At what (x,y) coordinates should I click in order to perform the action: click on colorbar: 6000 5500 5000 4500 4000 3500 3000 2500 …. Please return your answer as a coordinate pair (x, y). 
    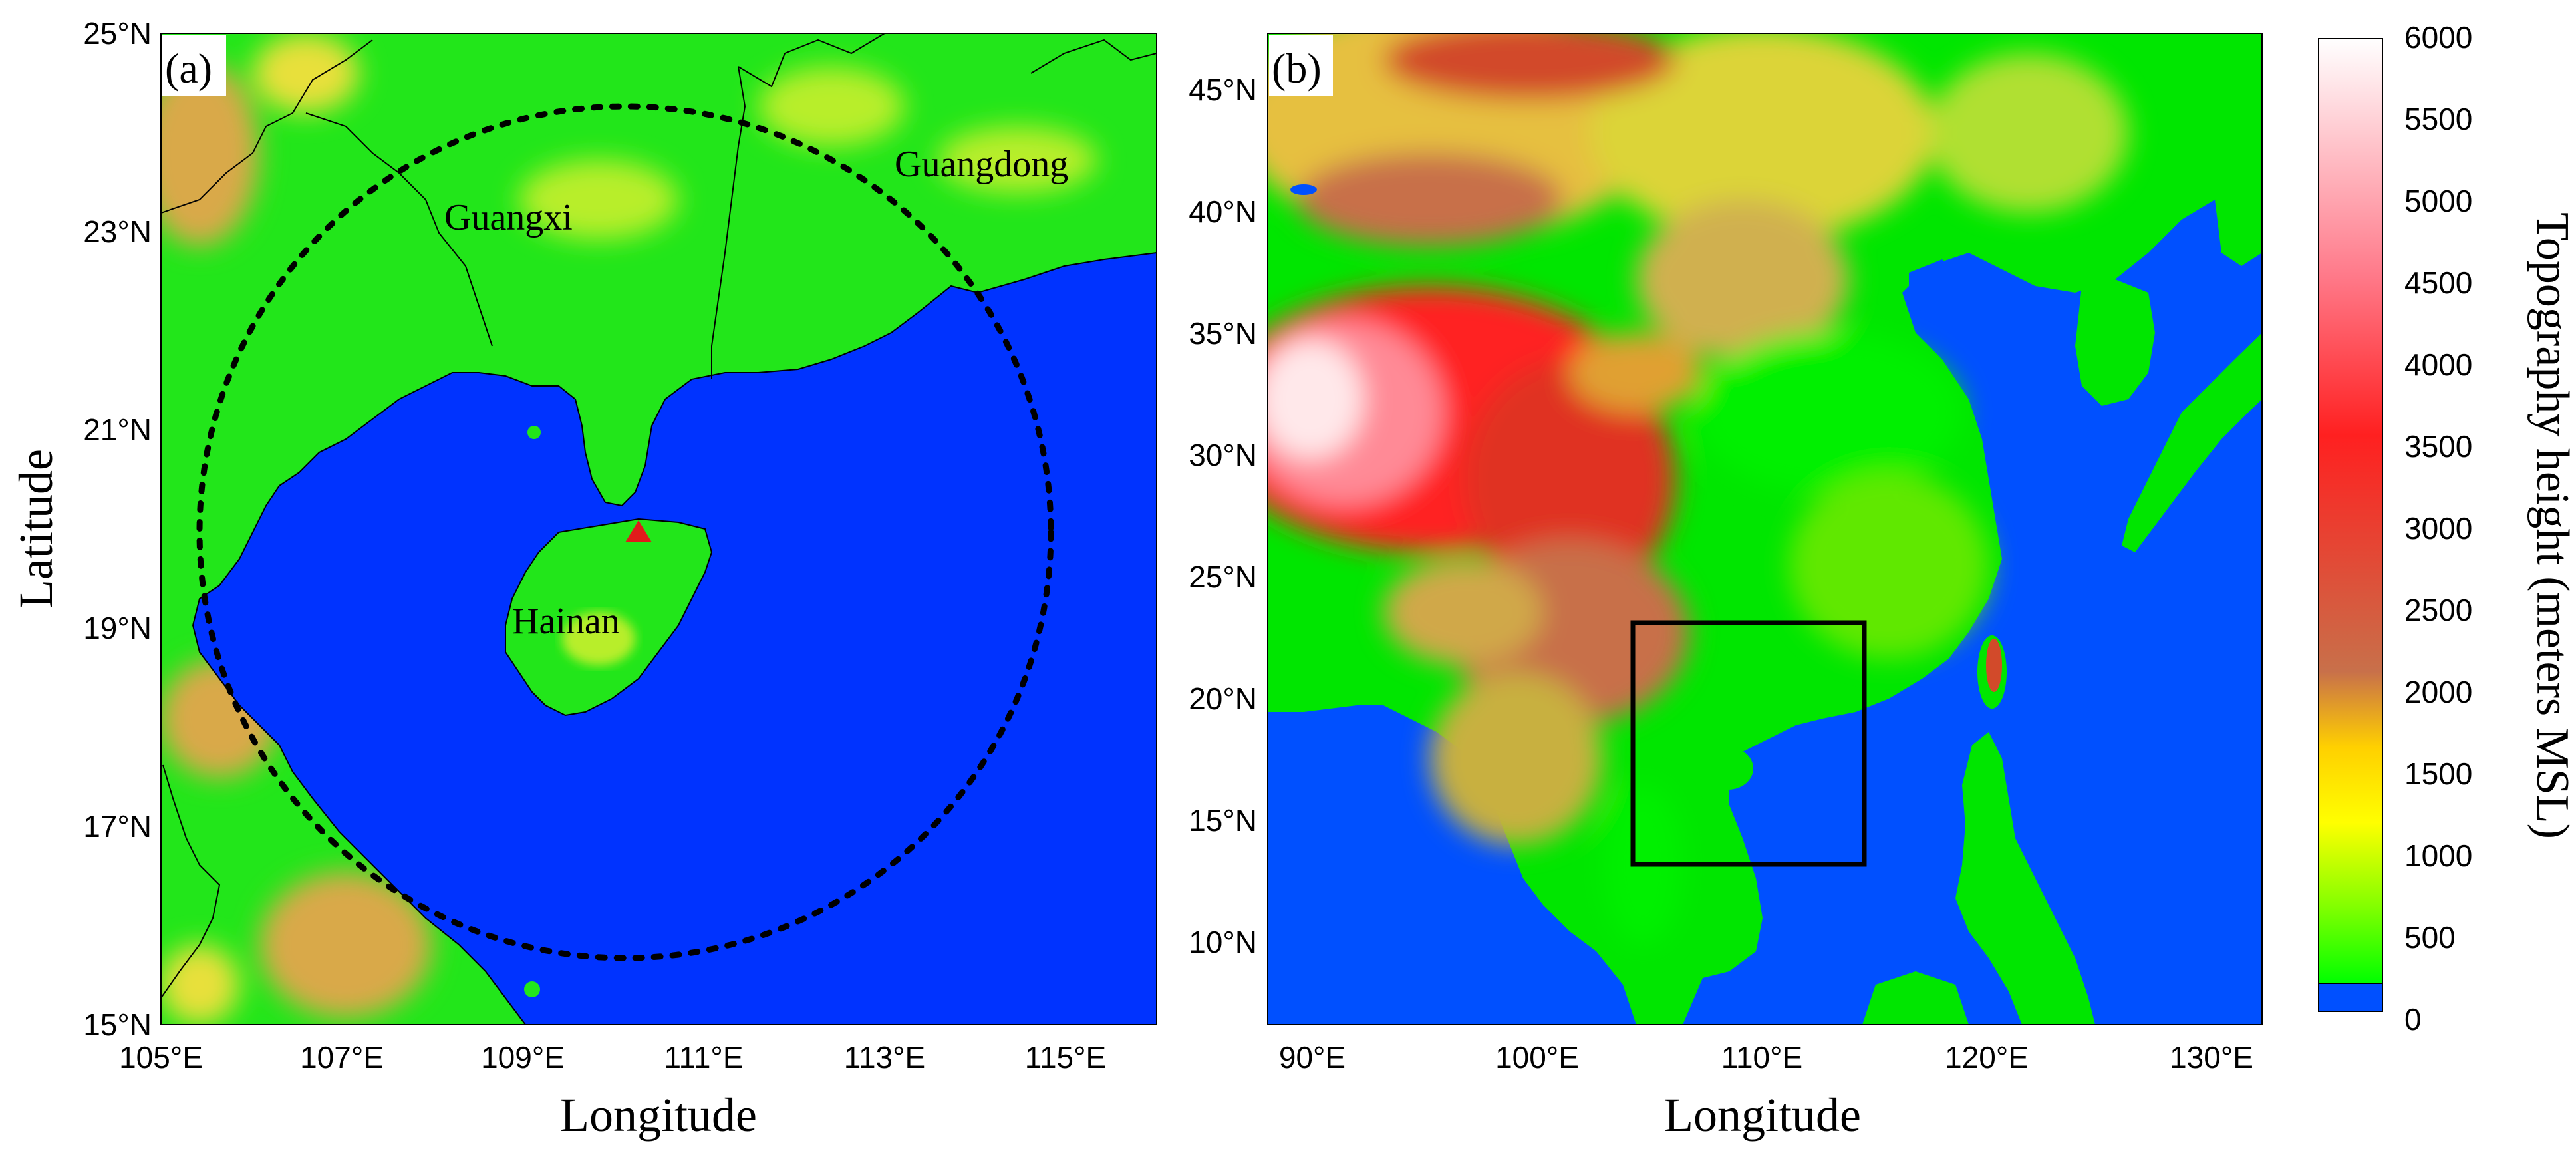
    Looking at the image, I should click on (2447, 528).